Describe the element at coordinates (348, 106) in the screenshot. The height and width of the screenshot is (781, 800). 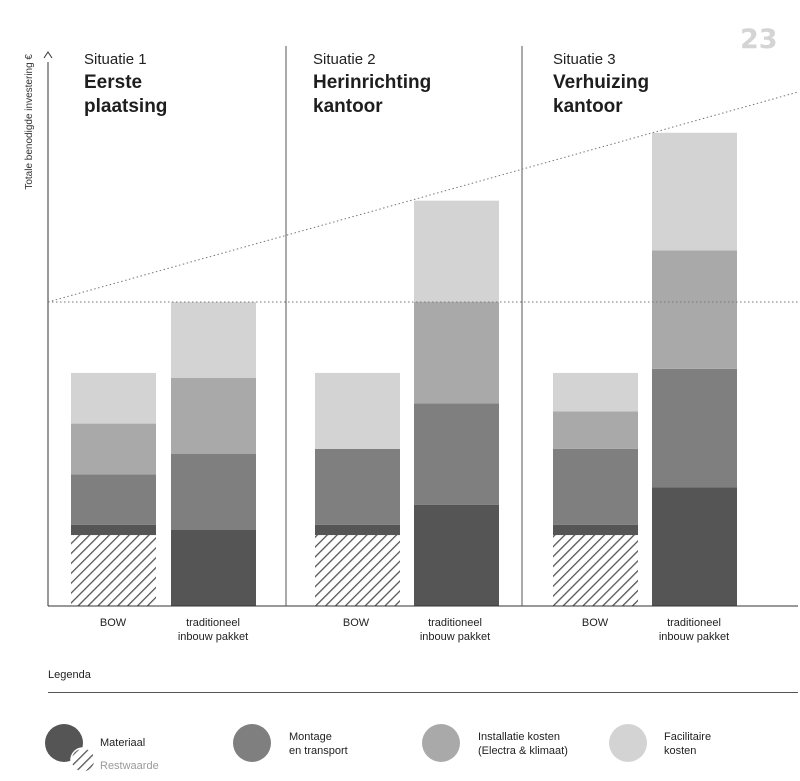
I see `situation-2-title-line-2: kantoor` at that location.